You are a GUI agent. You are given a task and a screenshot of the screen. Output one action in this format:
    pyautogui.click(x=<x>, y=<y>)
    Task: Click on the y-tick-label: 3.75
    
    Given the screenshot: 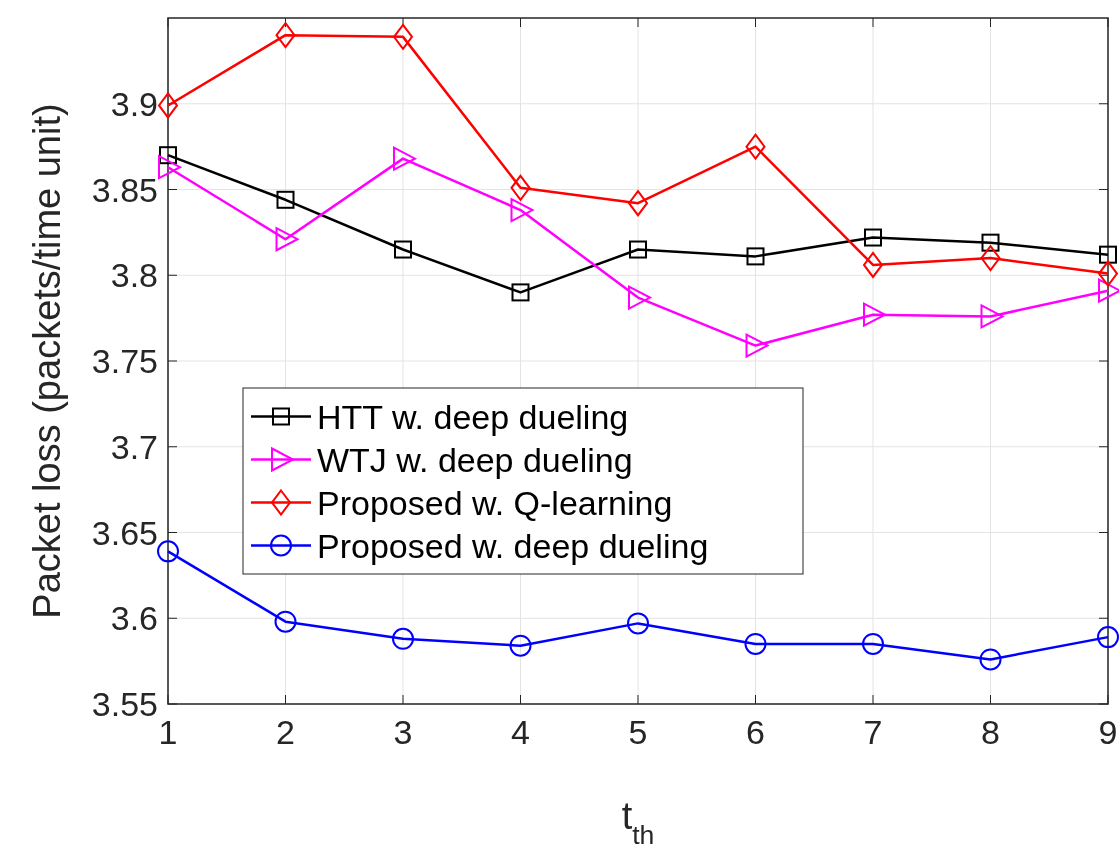 What is the action you would take?
    pyautogui.click(x=124, y=361)
    